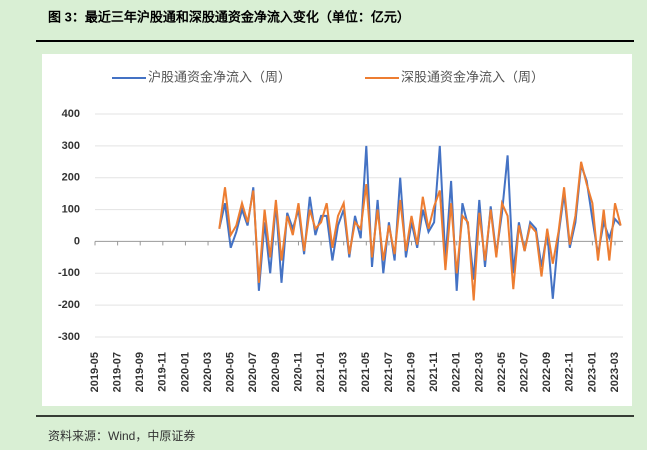  I want to click on x-tick-label: 2021-05, so click(366, 372).